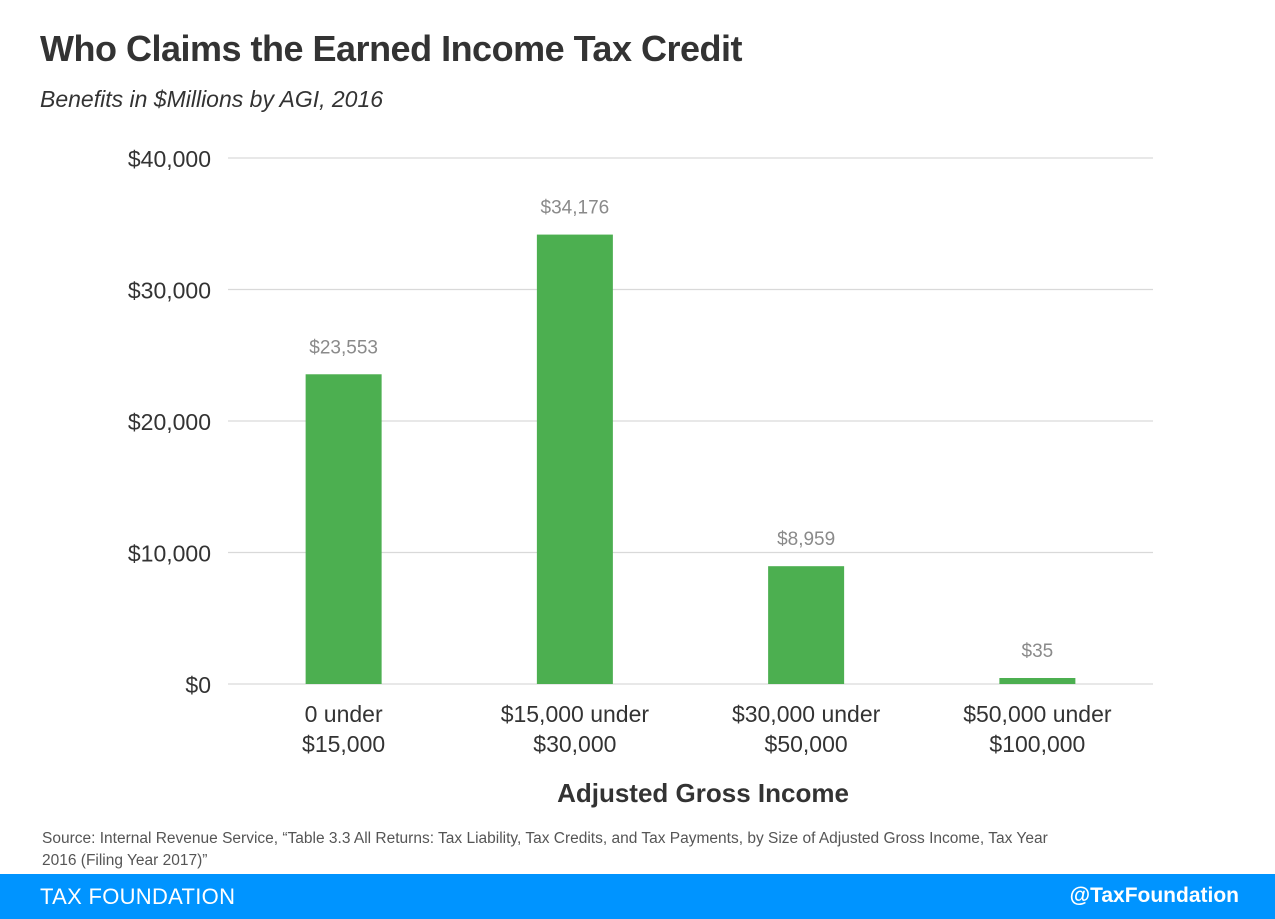 This screenshot has width=1275, height=919. What do you see at coordinates (391, 48) in the screenshot?
I see `chart-title: Who Claims the Earned Income Tax Credit` at bounding box center [391, 48].